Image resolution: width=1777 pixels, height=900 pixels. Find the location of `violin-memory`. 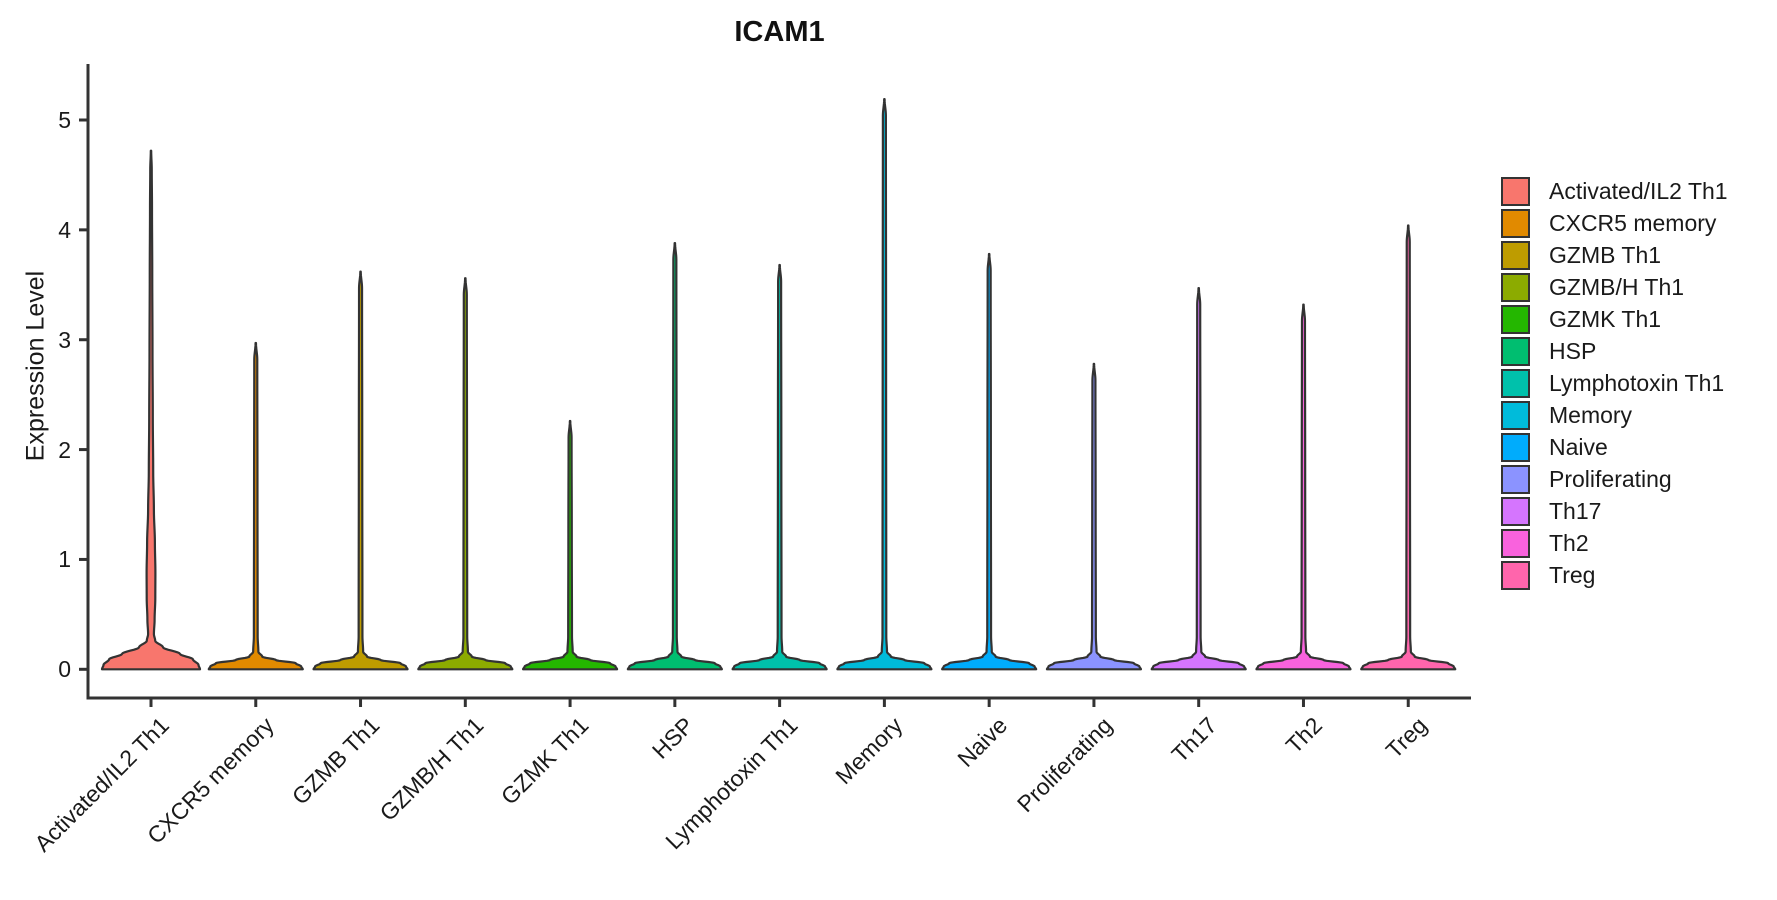

violin-memory is located at coordinates (884, 384).